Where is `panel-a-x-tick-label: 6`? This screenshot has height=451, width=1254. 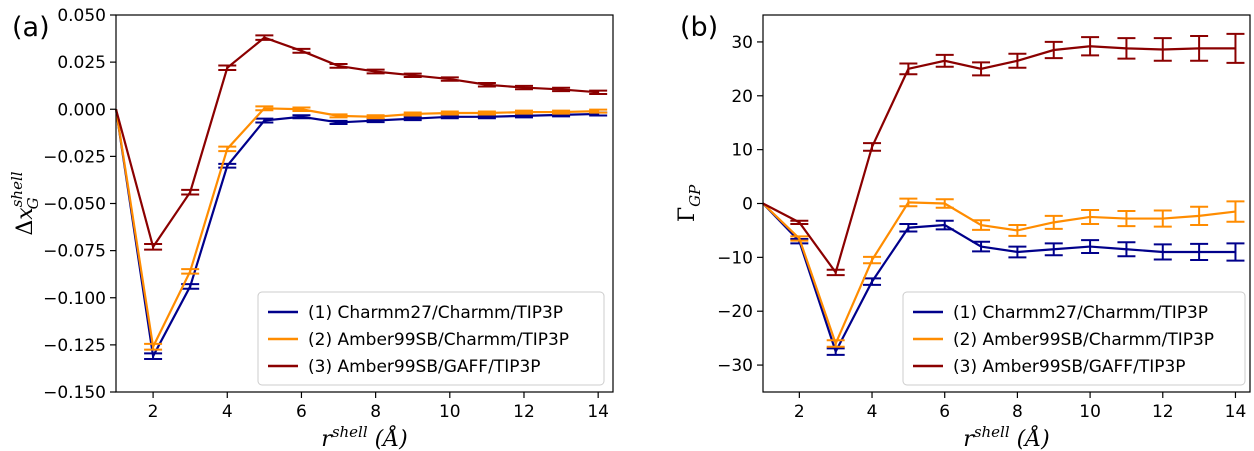 panel-a-x-tick-label: 6 is located at coordinates (301, 412).